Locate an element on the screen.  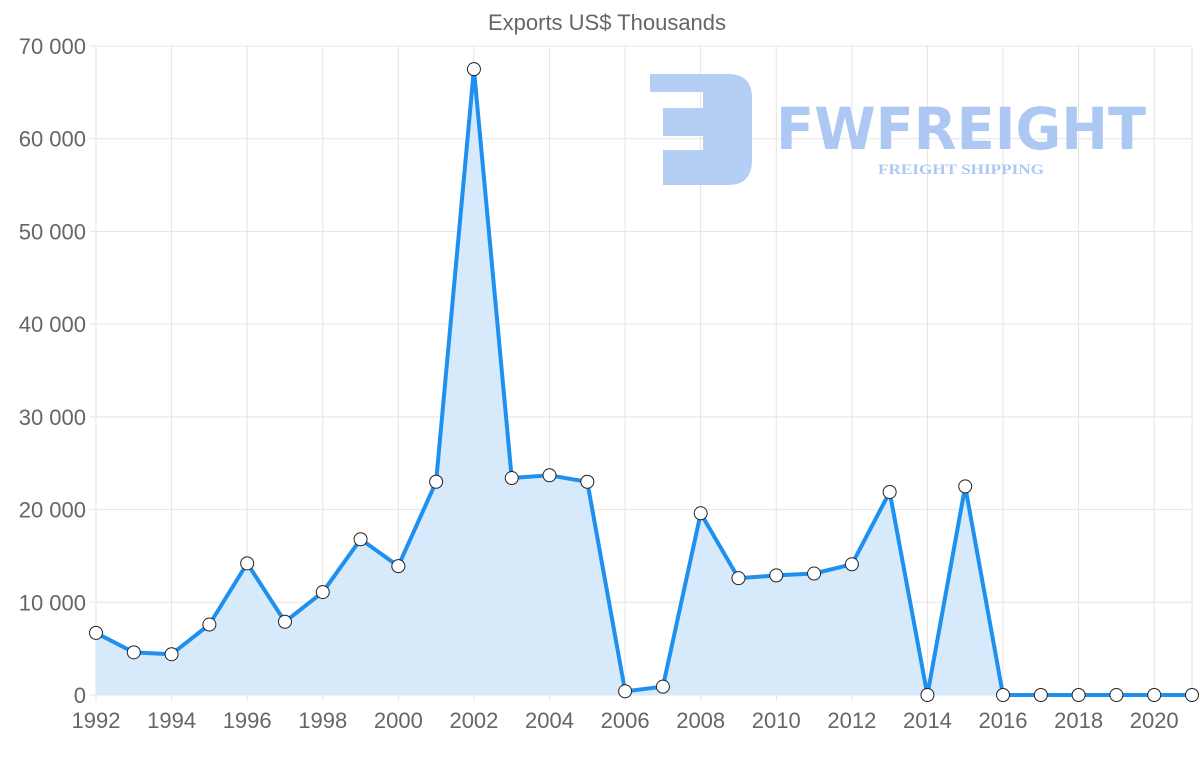
data-point-2020 is located at coordinates (1154, 695).